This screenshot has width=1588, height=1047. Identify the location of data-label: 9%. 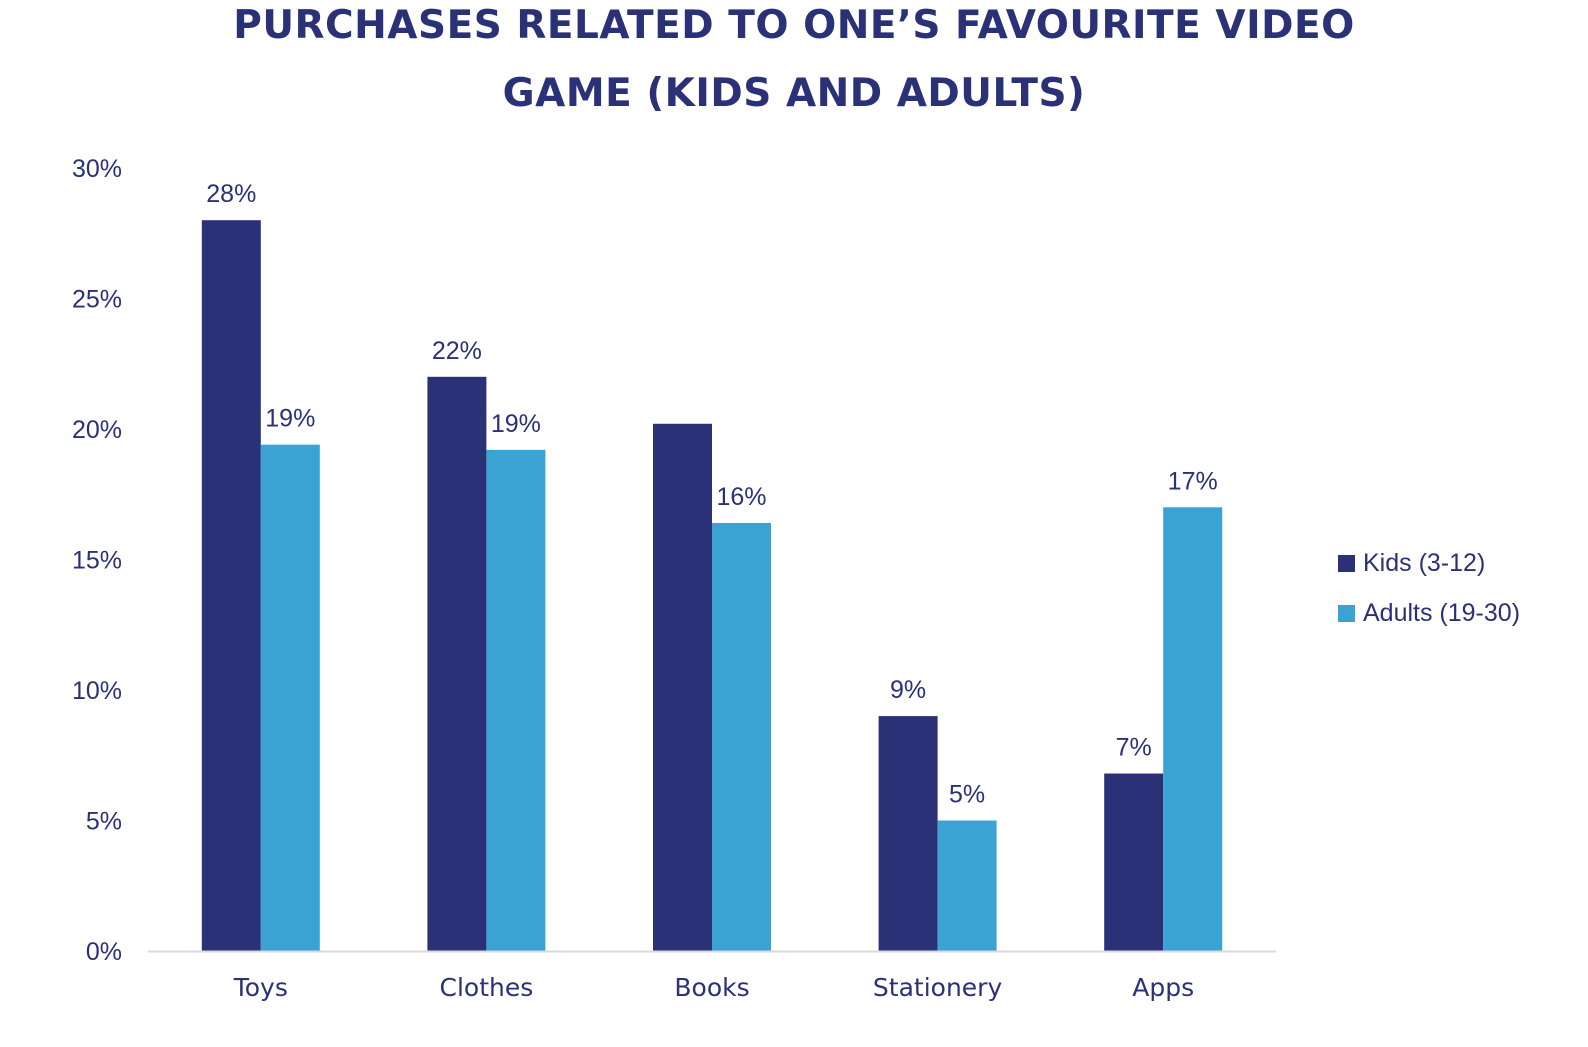
(908, 690).